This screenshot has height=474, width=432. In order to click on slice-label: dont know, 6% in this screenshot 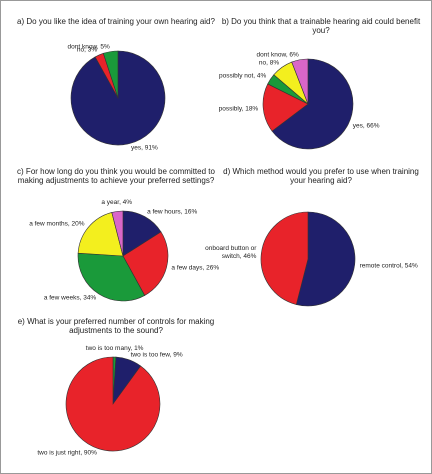, I will do `click(277, 55)`.